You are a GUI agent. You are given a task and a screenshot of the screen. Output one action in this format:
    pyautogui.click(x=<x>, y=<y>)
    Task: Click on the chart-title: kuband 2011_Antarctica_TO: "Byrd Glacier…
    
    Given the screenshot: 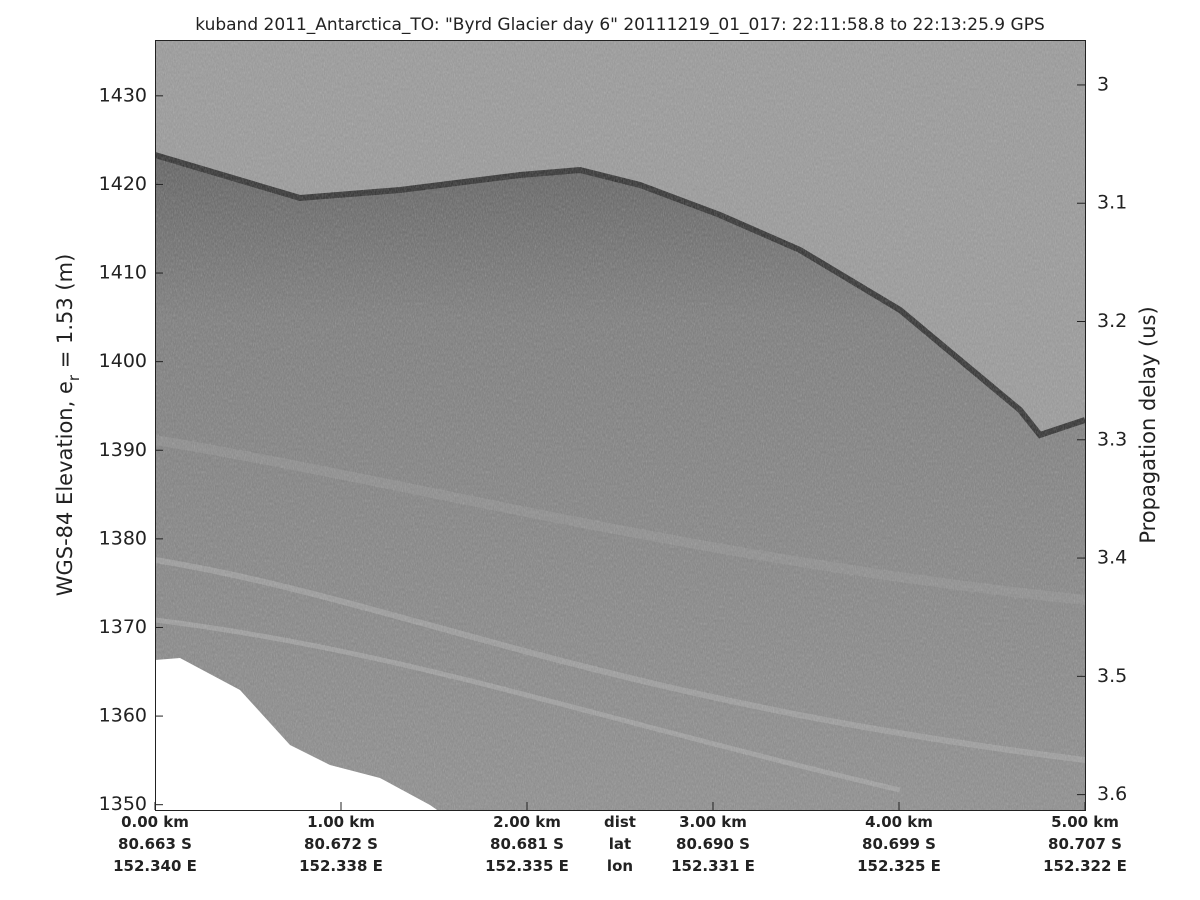 What is the action you would take?
    pyautogui.click(x=620, y=25)
    